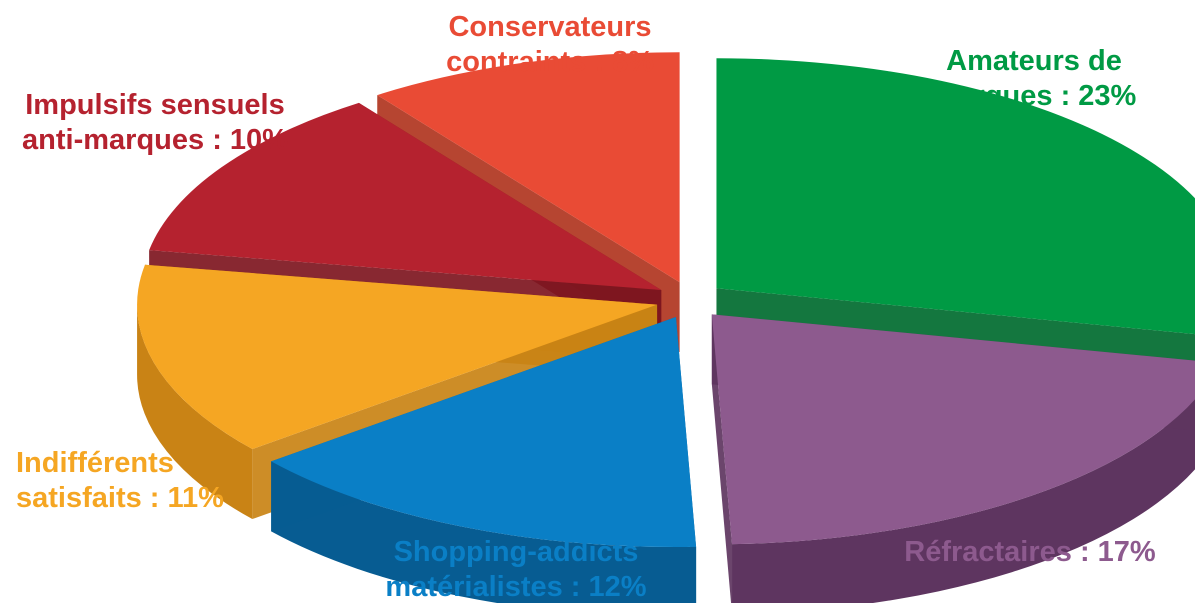 The height and width of the screenshot is (605, 1195). I want to click on label-impulsifs-sensuels: Impulsifs sensuels anti-marques : 10%, so click(155, 123).